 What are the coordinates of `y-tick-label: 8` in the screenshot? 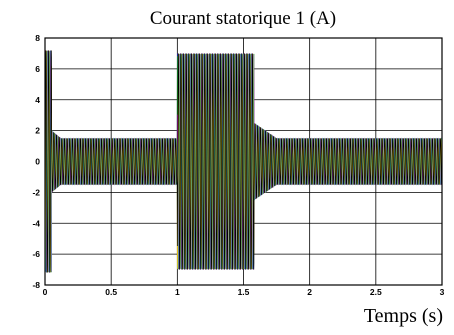 It's located at (37, 38).